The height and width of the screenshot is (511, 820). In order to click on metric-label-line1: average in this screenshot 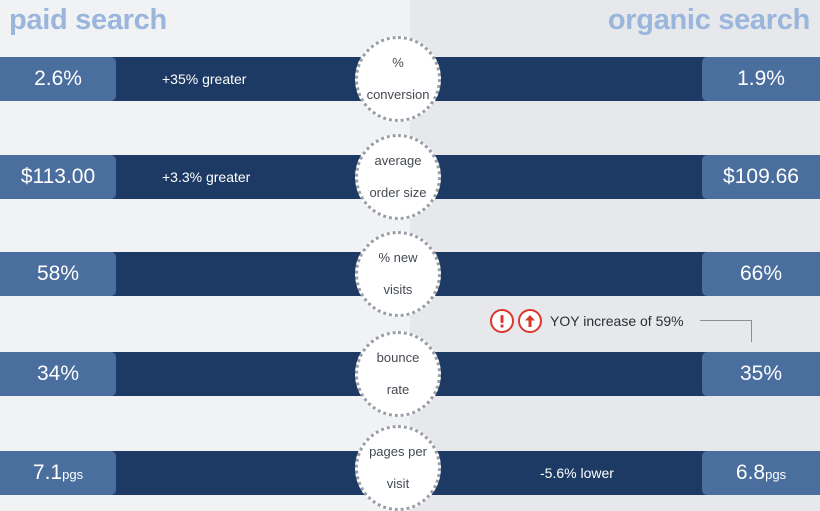, I will do `click(398, 160)`.